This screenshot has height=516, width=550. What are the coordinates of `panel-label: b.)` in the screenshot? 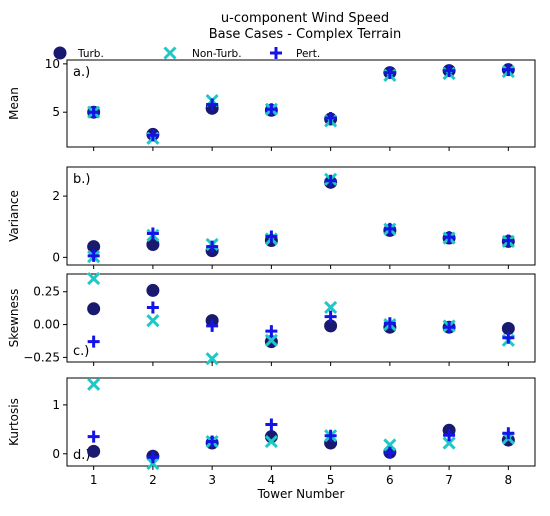 It's located at (81, 179).